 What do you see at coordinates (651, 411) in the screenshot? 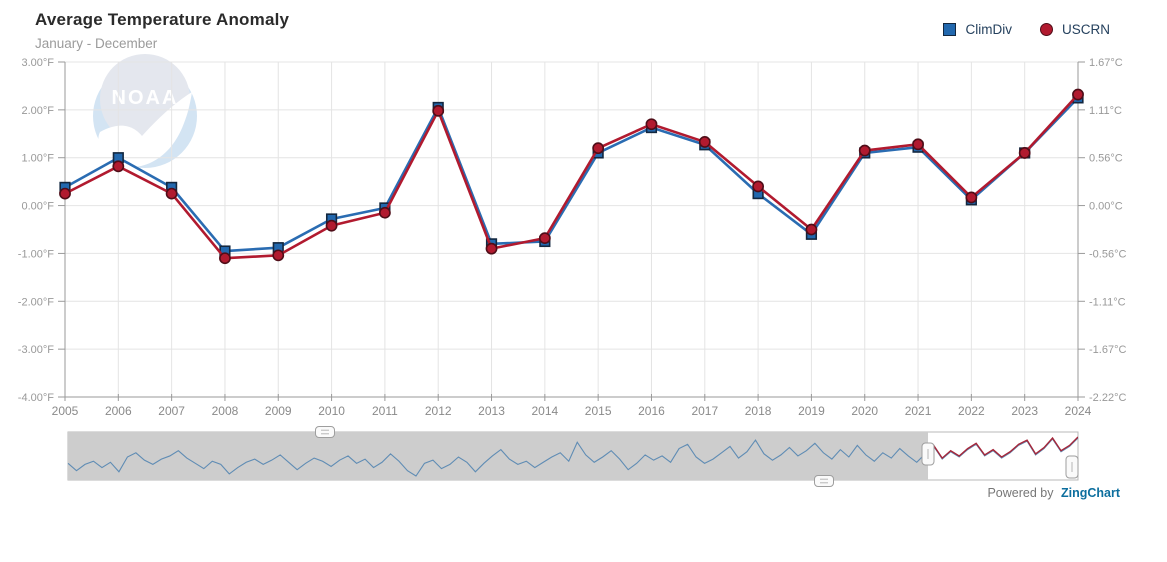
I see `svg-text: 2016` at bounding box center [651, 411].